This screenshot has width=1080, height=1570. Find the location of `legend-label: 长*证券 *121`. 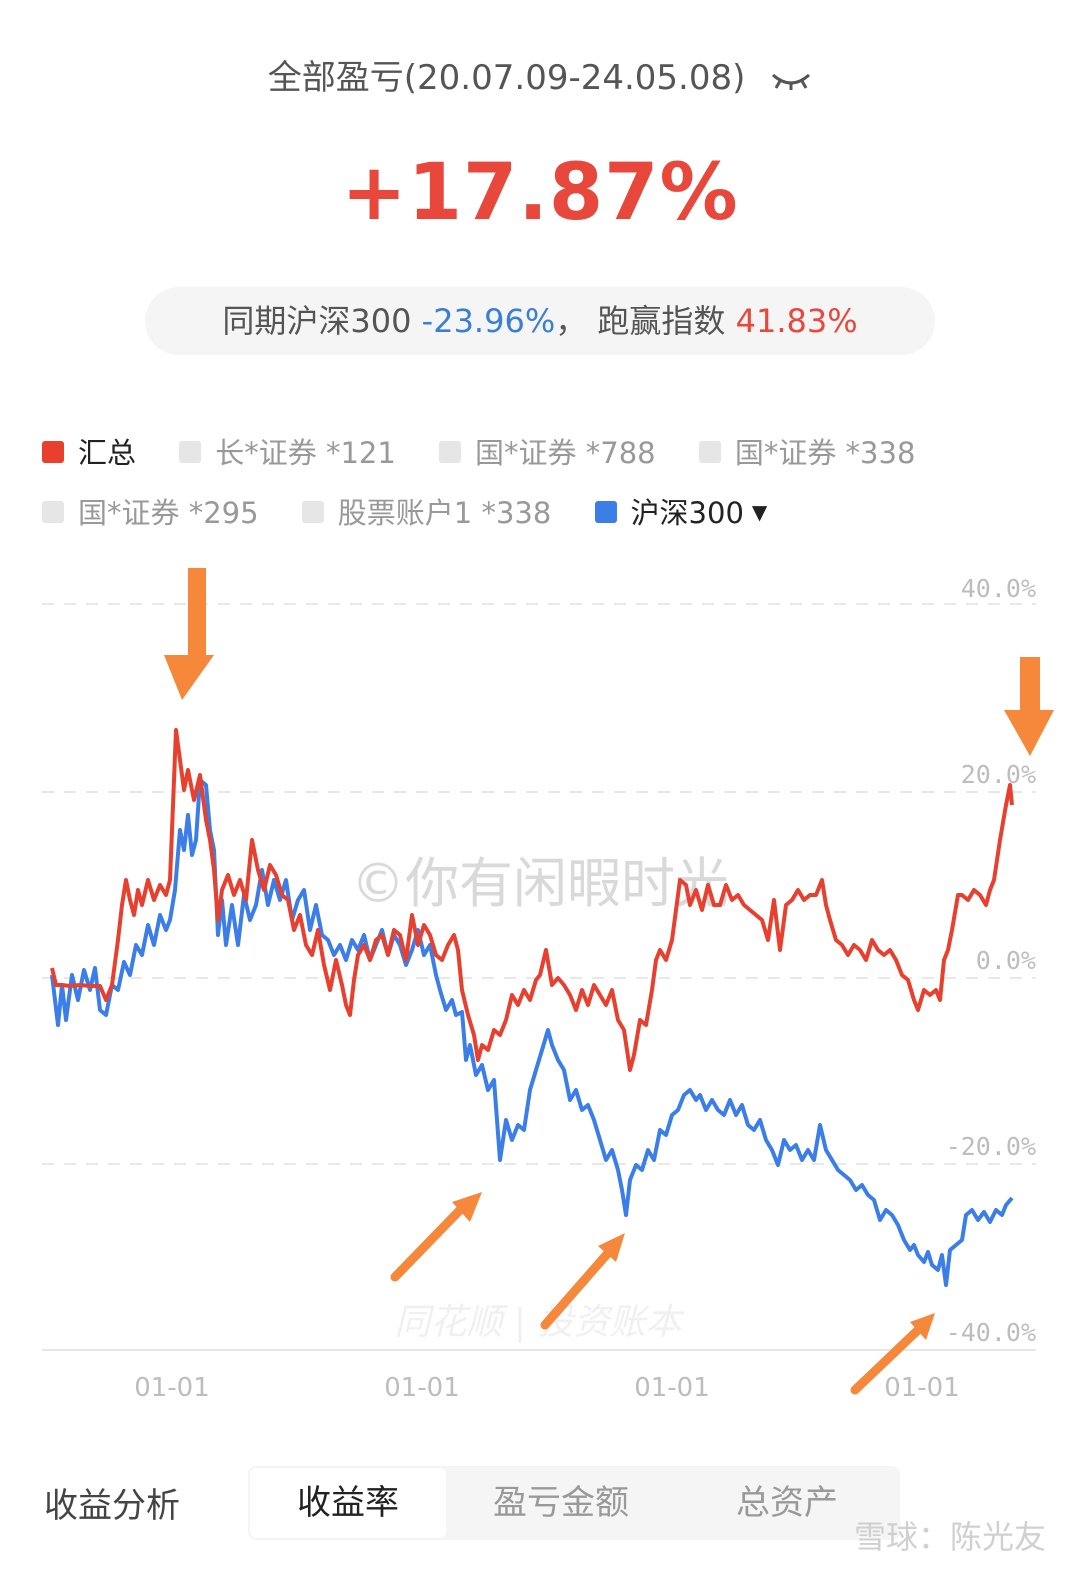

legend-label: 长*证券 *121 is located at coordinates (305, 453).